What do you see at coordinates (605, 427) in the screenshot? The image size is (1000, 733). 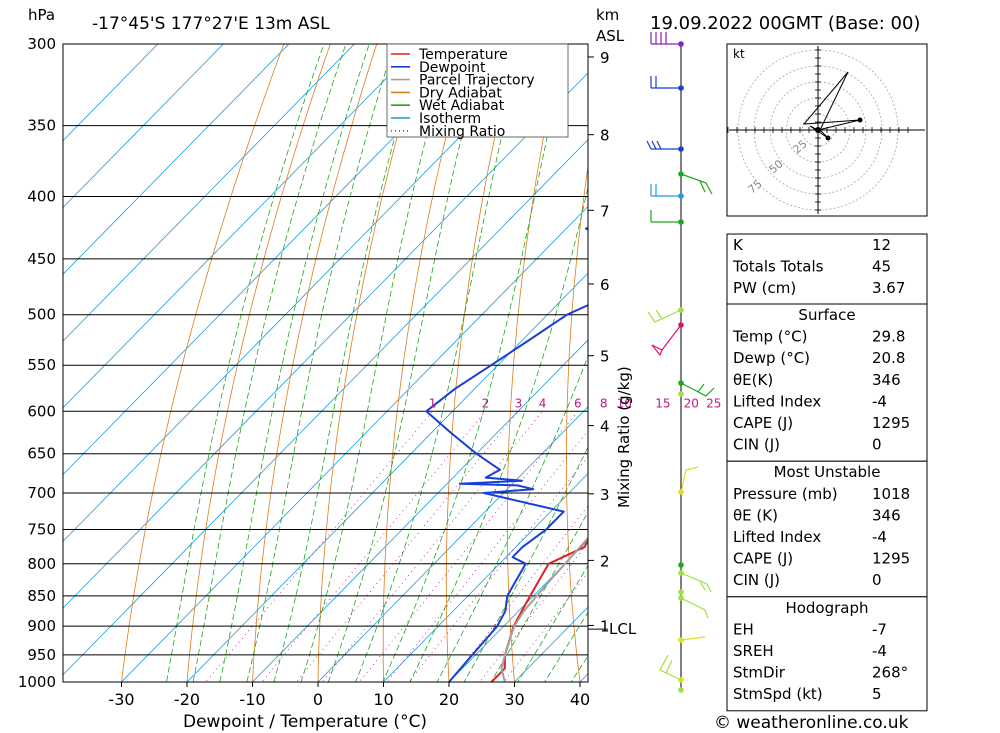 I see `km-tick-label: 4` at bounding box center [605, 427].